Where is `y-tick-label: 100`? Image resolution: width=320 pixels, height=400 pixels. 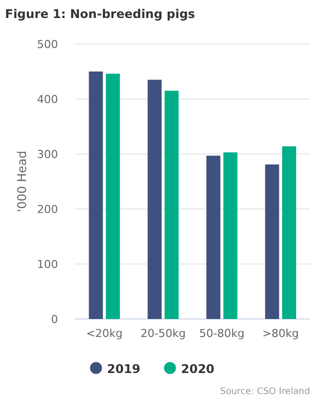
y-tick-label: 100 is located at coordinates (47, 264).